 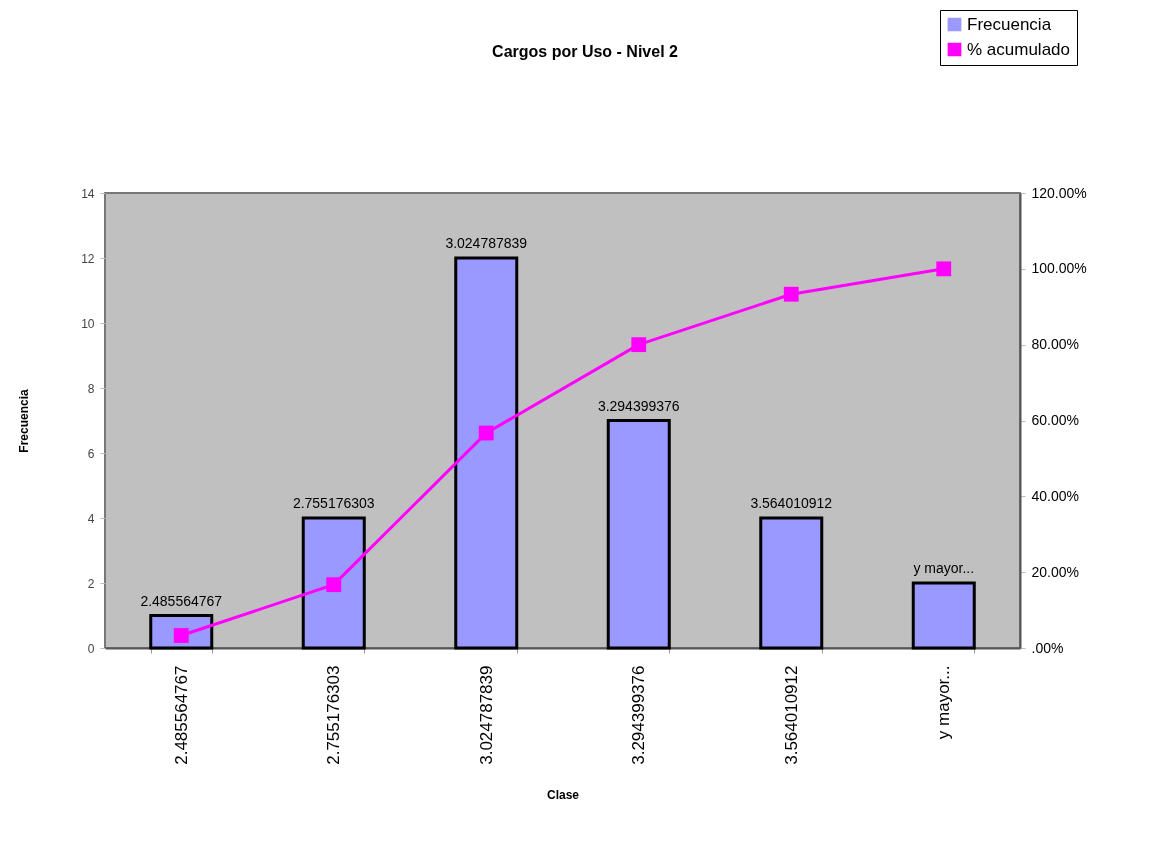 I want to click on y-axis-title: Frecuencia, so click(x=24, y=421).